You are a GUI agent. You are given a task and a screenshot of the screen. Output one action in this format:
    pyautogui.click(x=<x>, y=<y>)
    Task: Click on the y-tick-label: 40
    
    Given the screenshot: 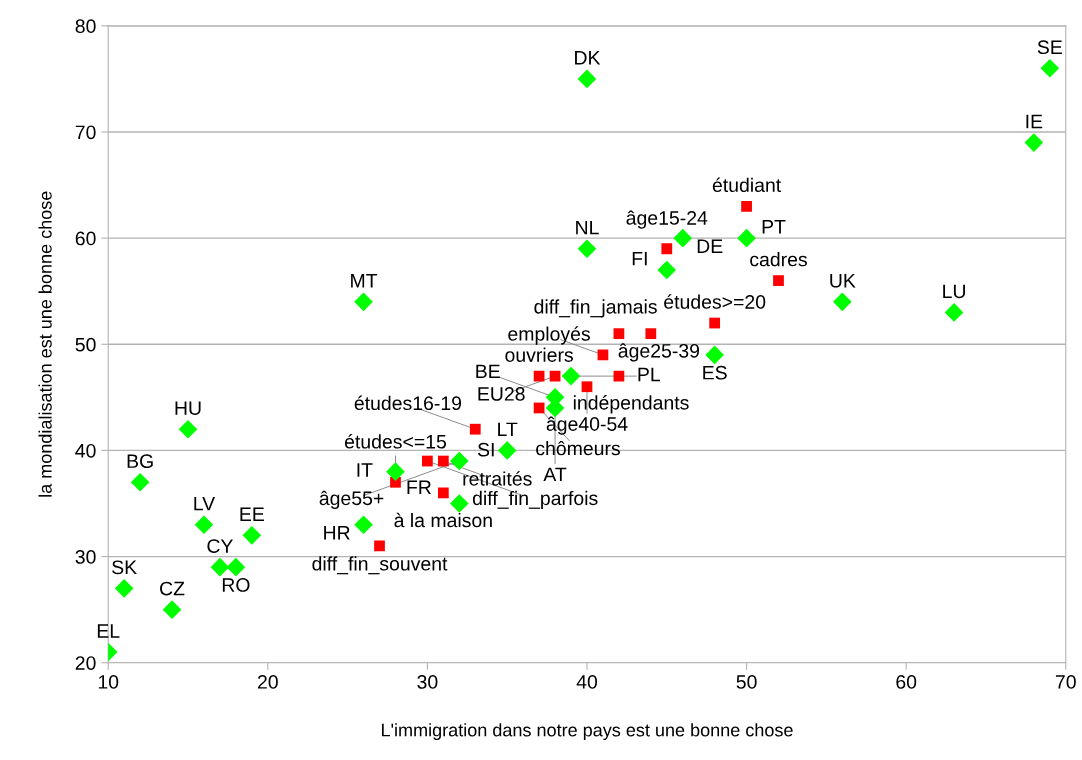 What is the action you would take?
    pyautogui.click(x=85, y=450)
    